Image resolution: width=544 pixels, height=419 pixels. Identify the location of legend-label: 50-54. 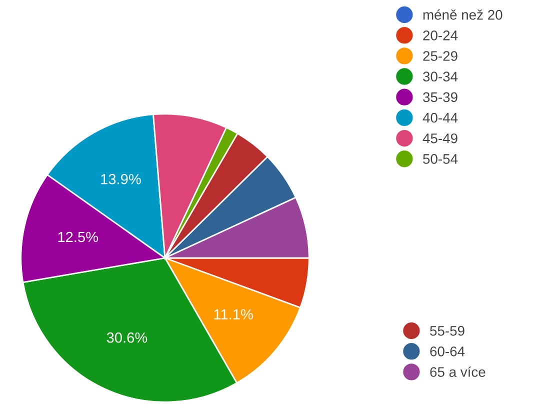
(440, 159).